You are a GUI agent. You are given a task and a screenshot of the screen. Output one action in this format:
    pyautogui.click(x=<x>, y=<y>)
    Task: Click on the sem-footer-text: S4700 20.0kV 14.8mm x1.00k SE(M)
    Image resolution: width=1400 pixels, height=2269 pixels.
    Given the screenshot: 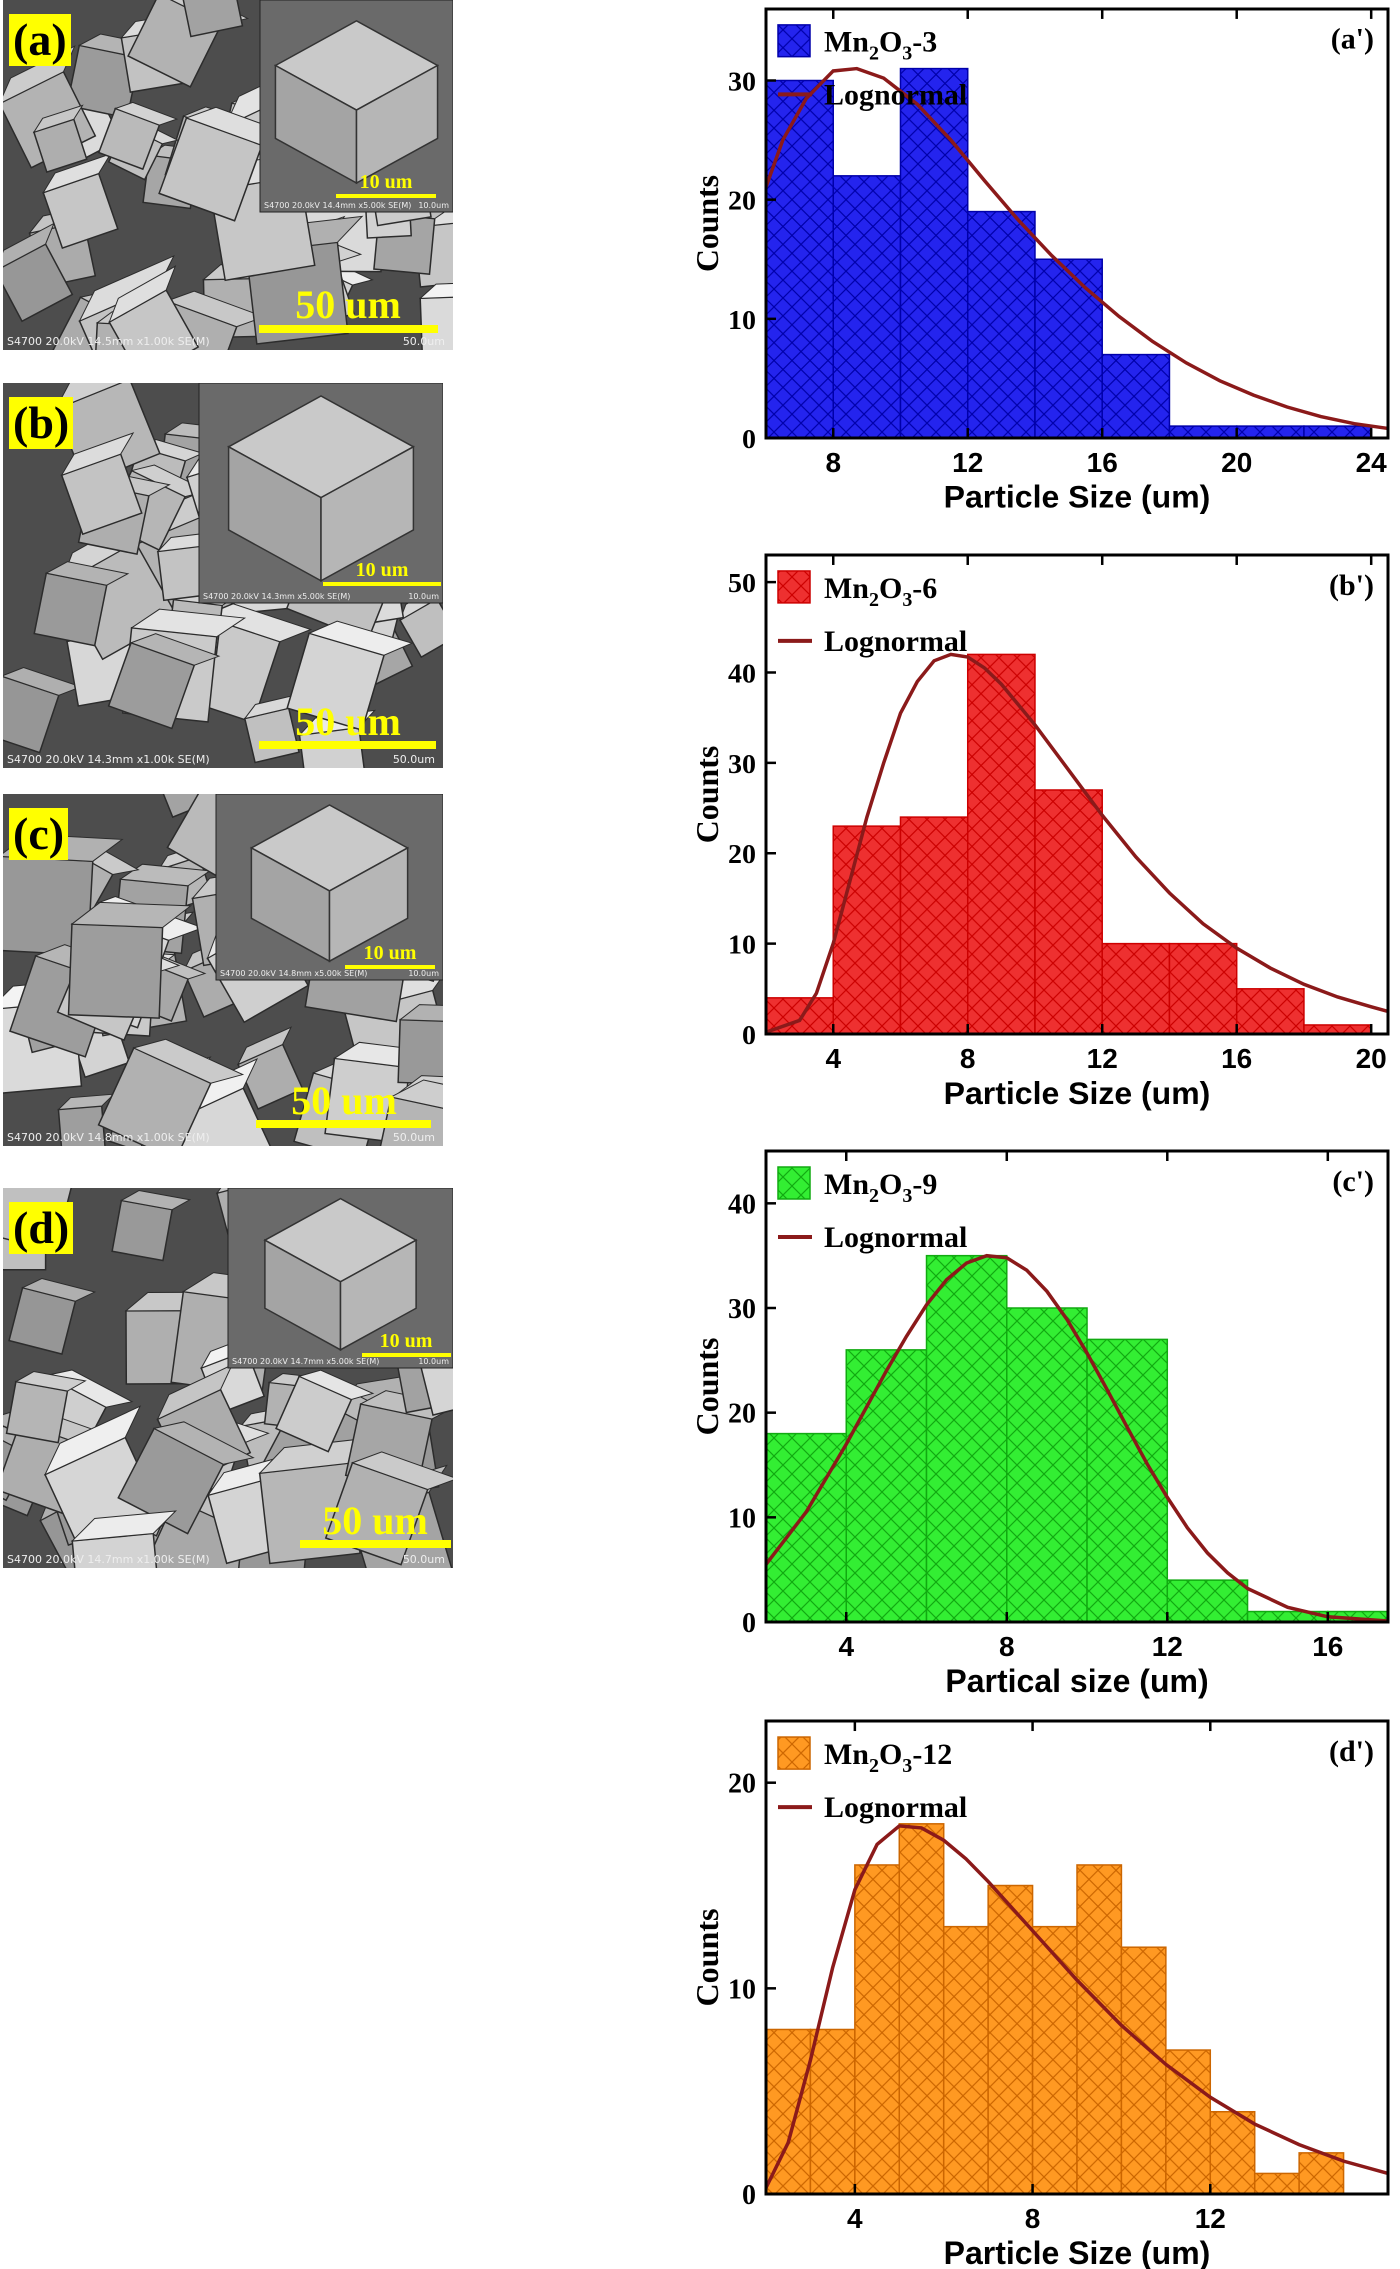 What is the action you would take?
    pyautogui.click(x=108, y=1137)
    